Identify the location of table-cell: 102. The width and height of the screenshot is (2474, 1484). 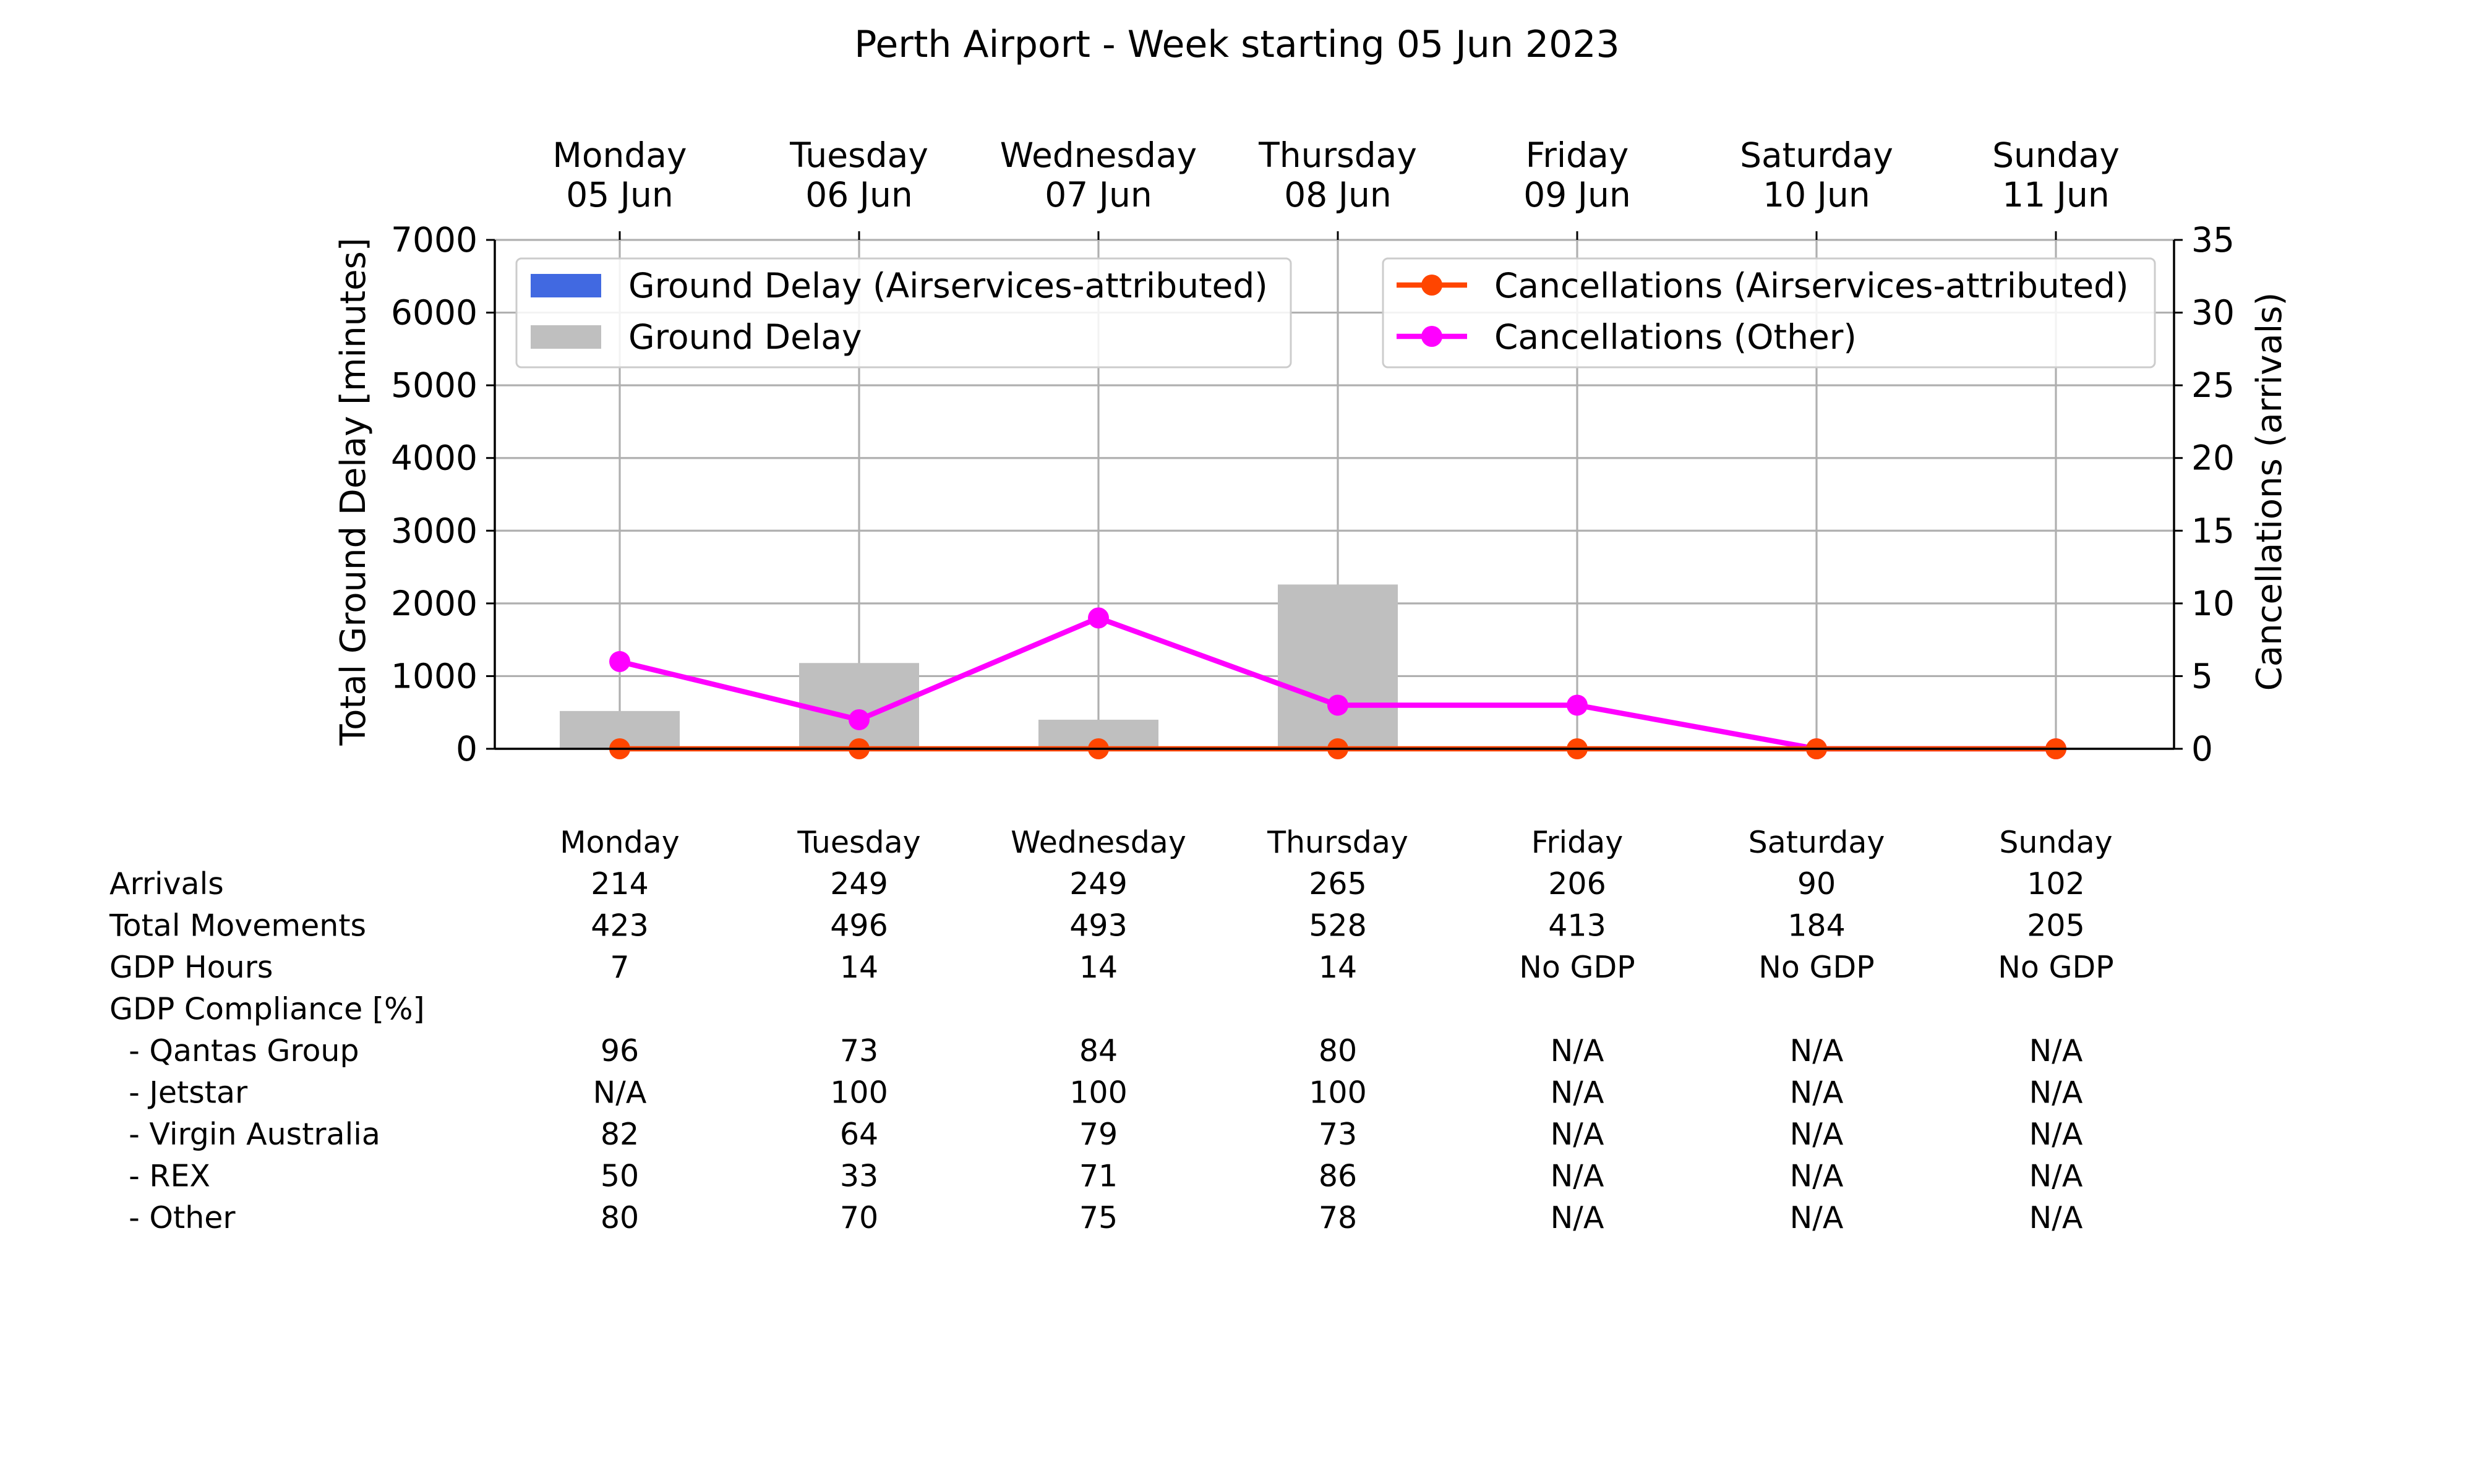
(2056, 884).